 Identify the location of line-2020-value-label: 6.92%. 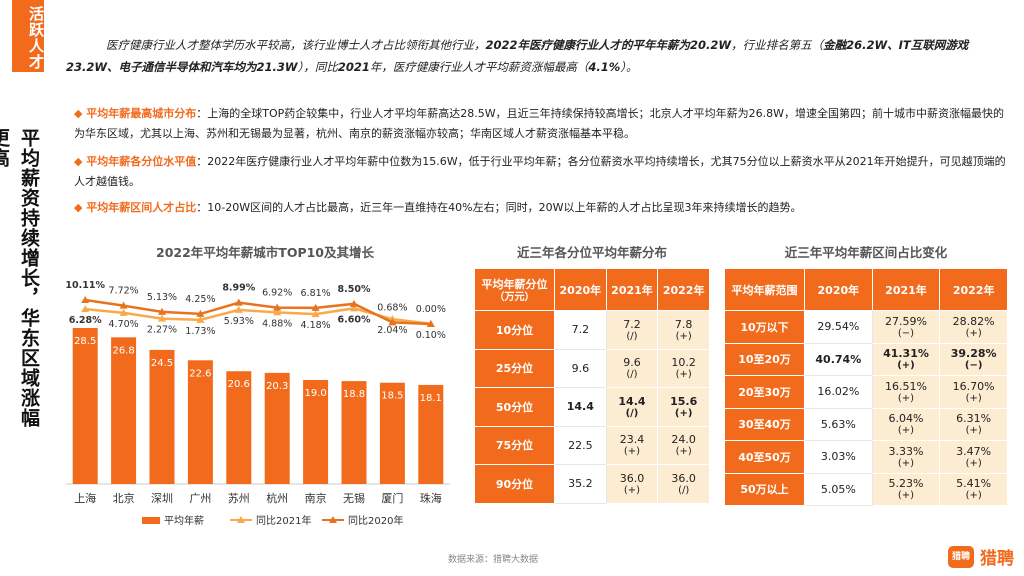
(277, 293).